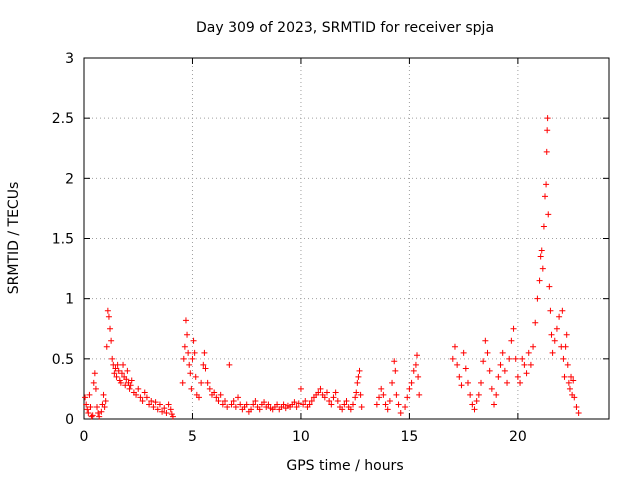 This screenshot has width=640, height=484. What do you see at coordinates (409, 437) in the screenshot?
I see `x-tick-label: 15` at bounding box center [409, 437].